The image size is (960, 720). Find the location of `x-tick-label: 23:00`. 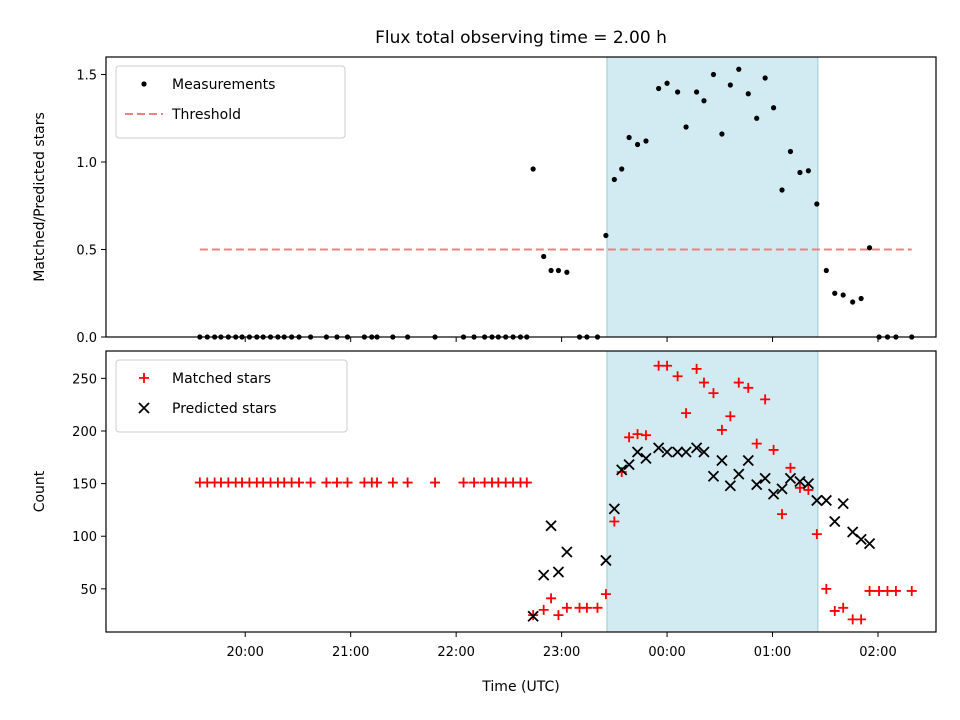

x-tick-label: 23:00 is located at coordinates (561, 652).